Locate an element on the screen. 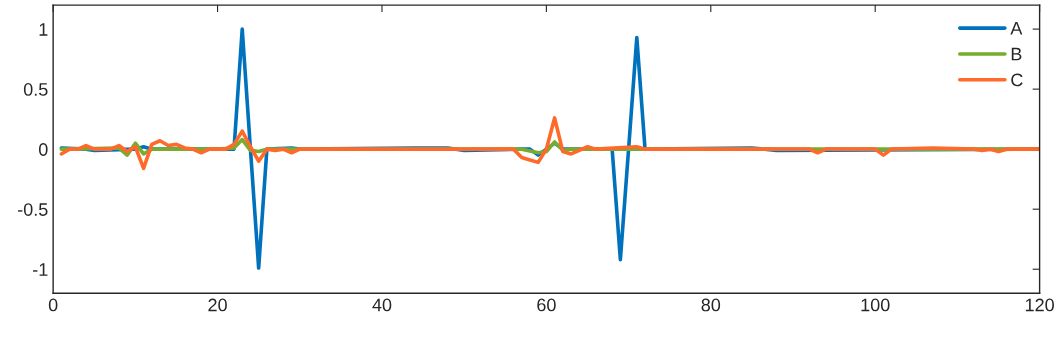 The width and height of the screenshot is (1063, 339). legend-label: B is located at coordinates (1016, 54).